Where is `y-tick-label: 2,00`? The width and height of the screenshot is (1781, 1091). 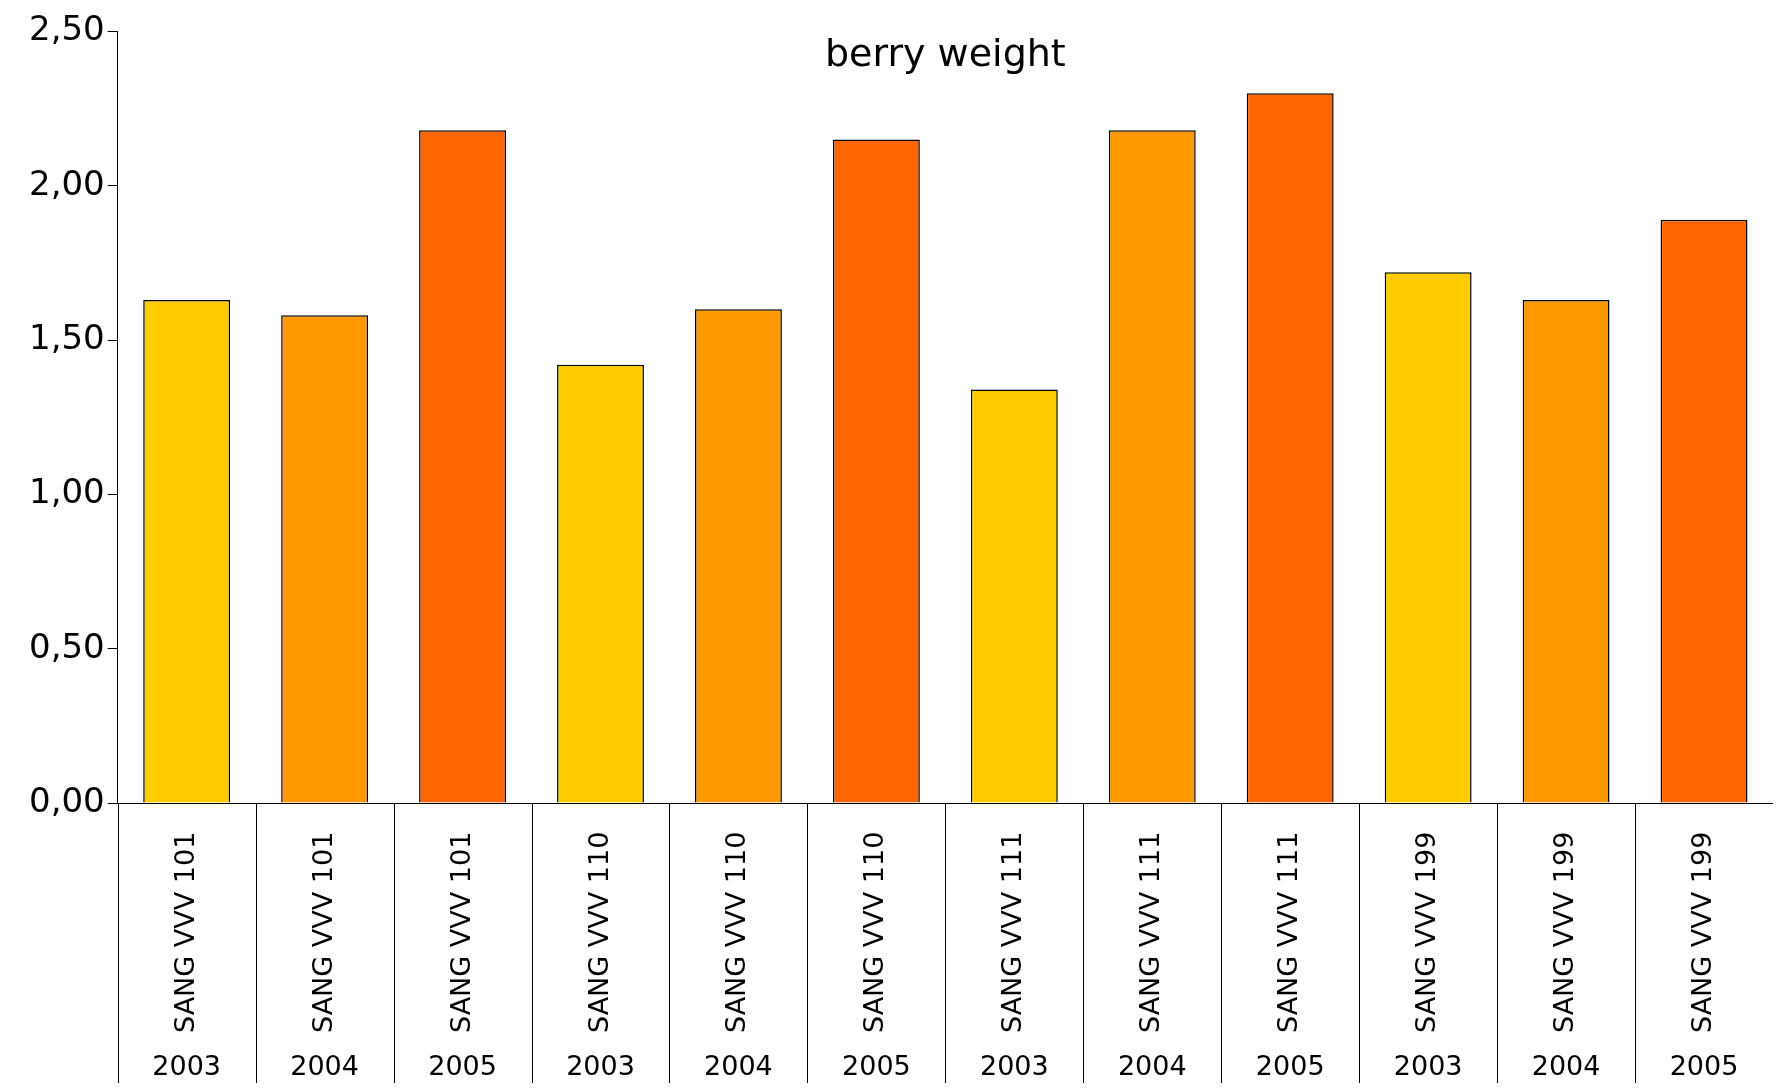
y-tick-label: 2,00 is located at coordinates (67, 182).